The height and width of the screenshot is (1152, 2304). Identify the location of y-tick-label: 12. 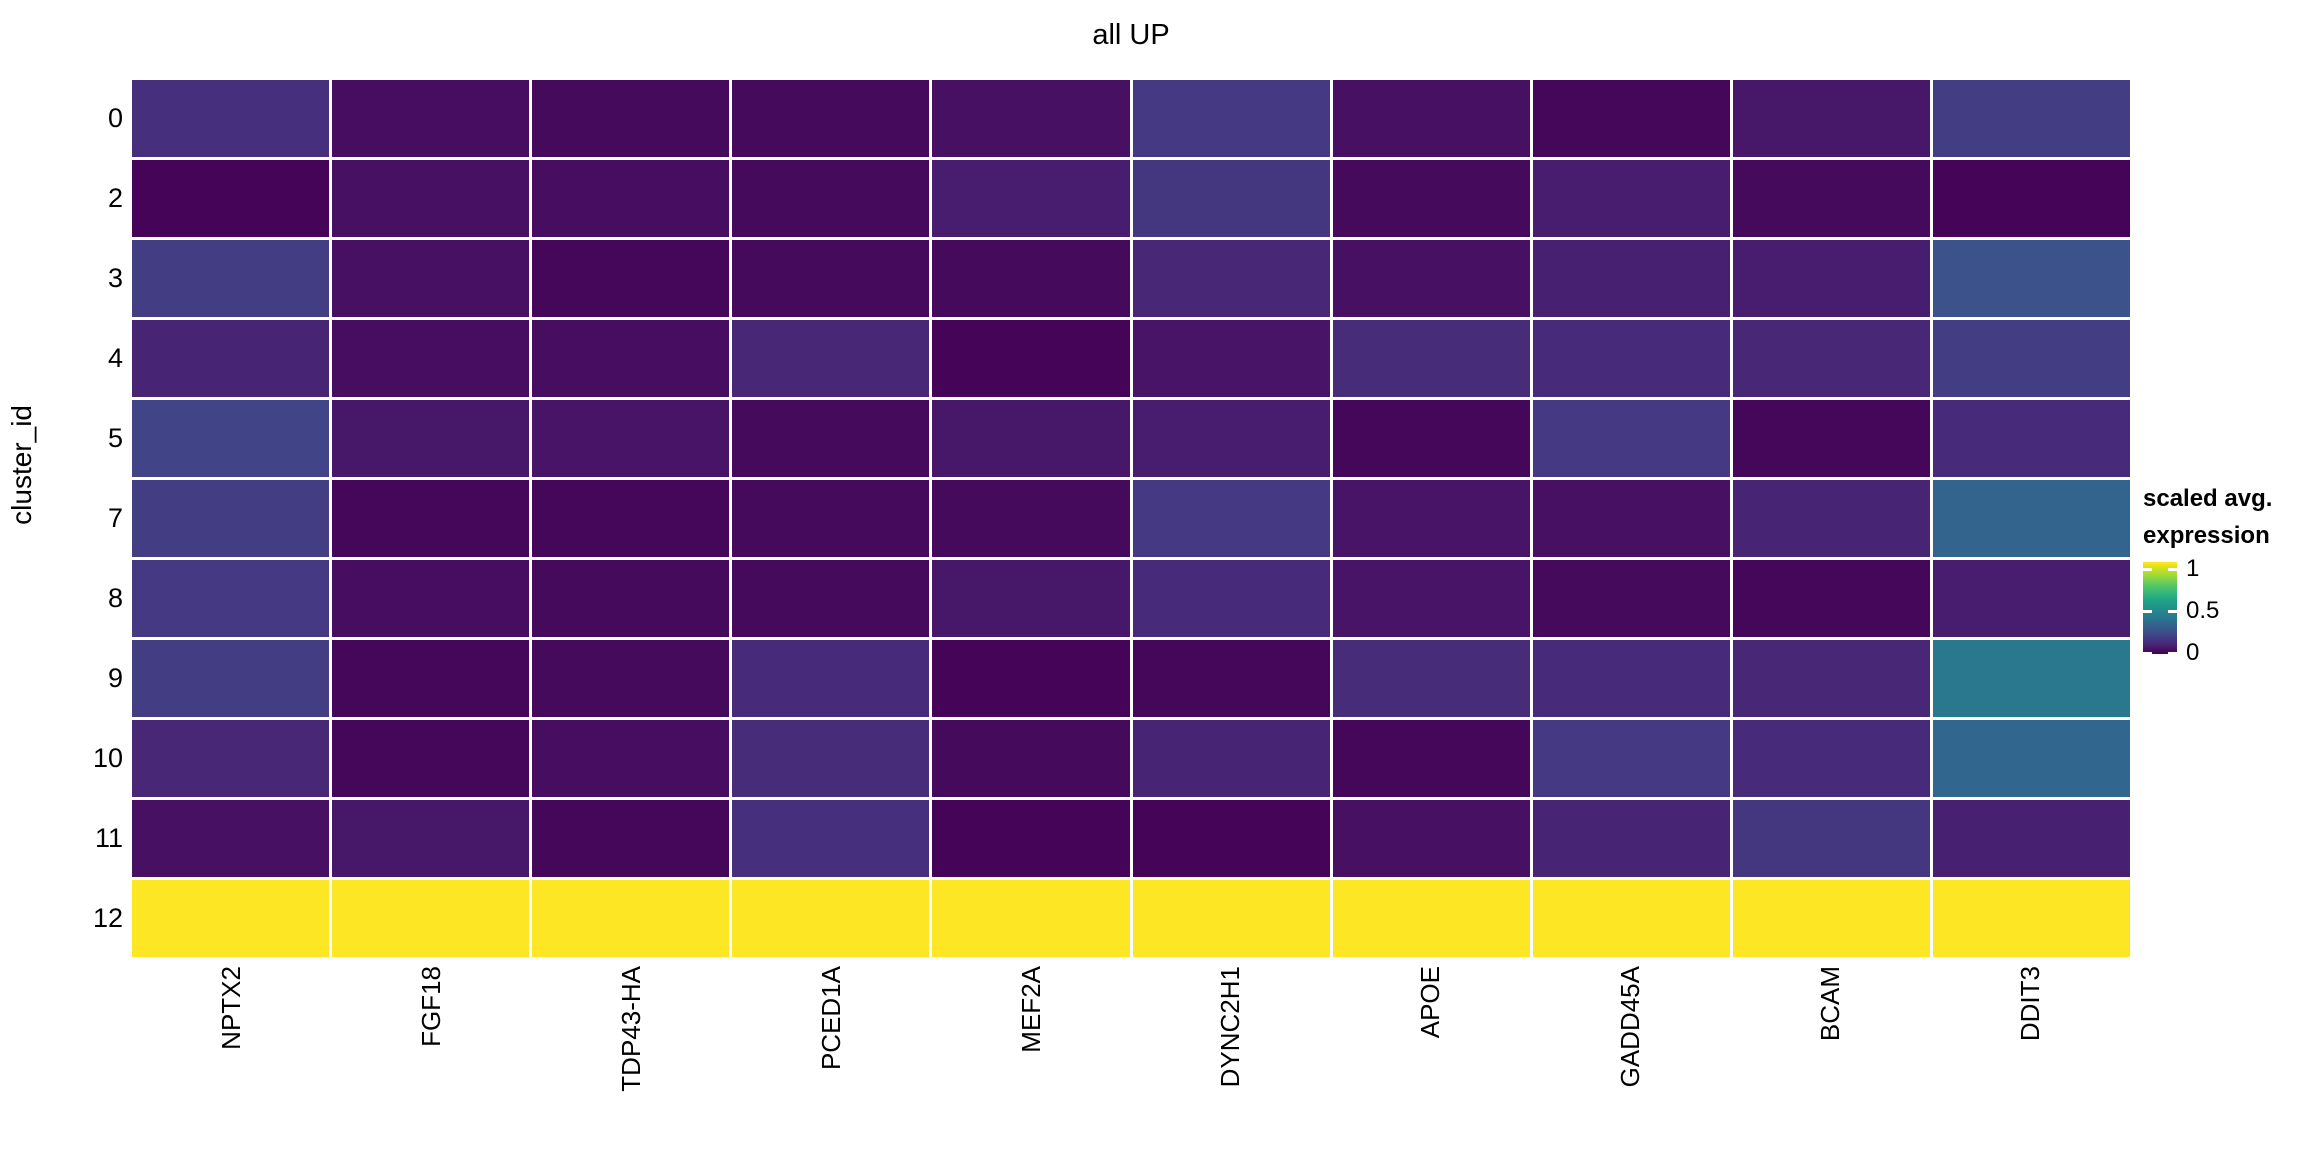
(107, 918).